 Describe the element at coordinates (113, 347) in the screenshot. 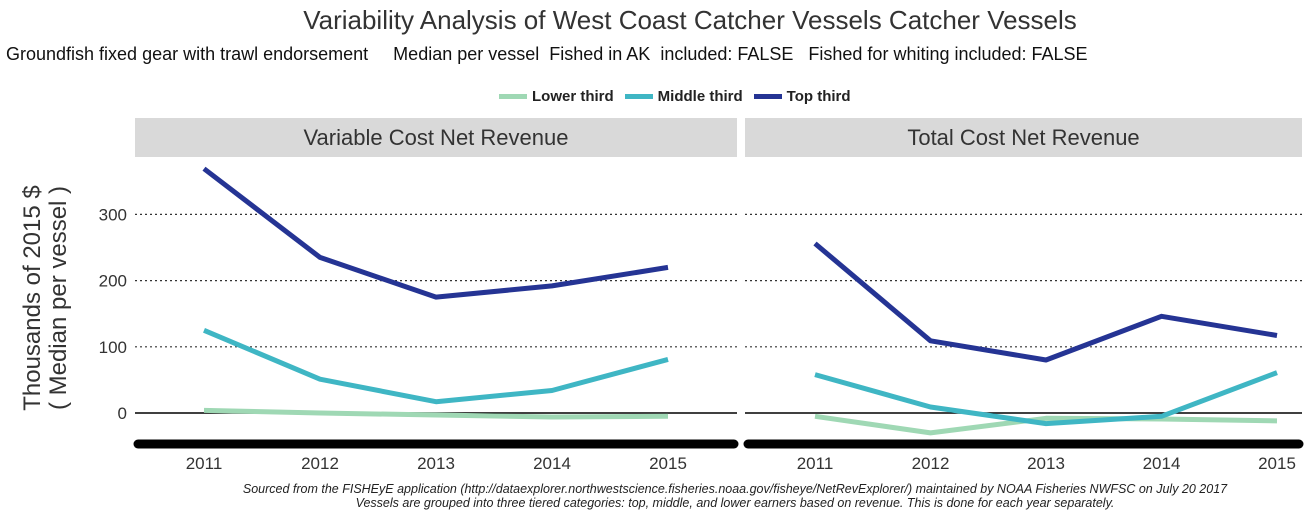

I see `y-tick-label-100: 100` at that location.